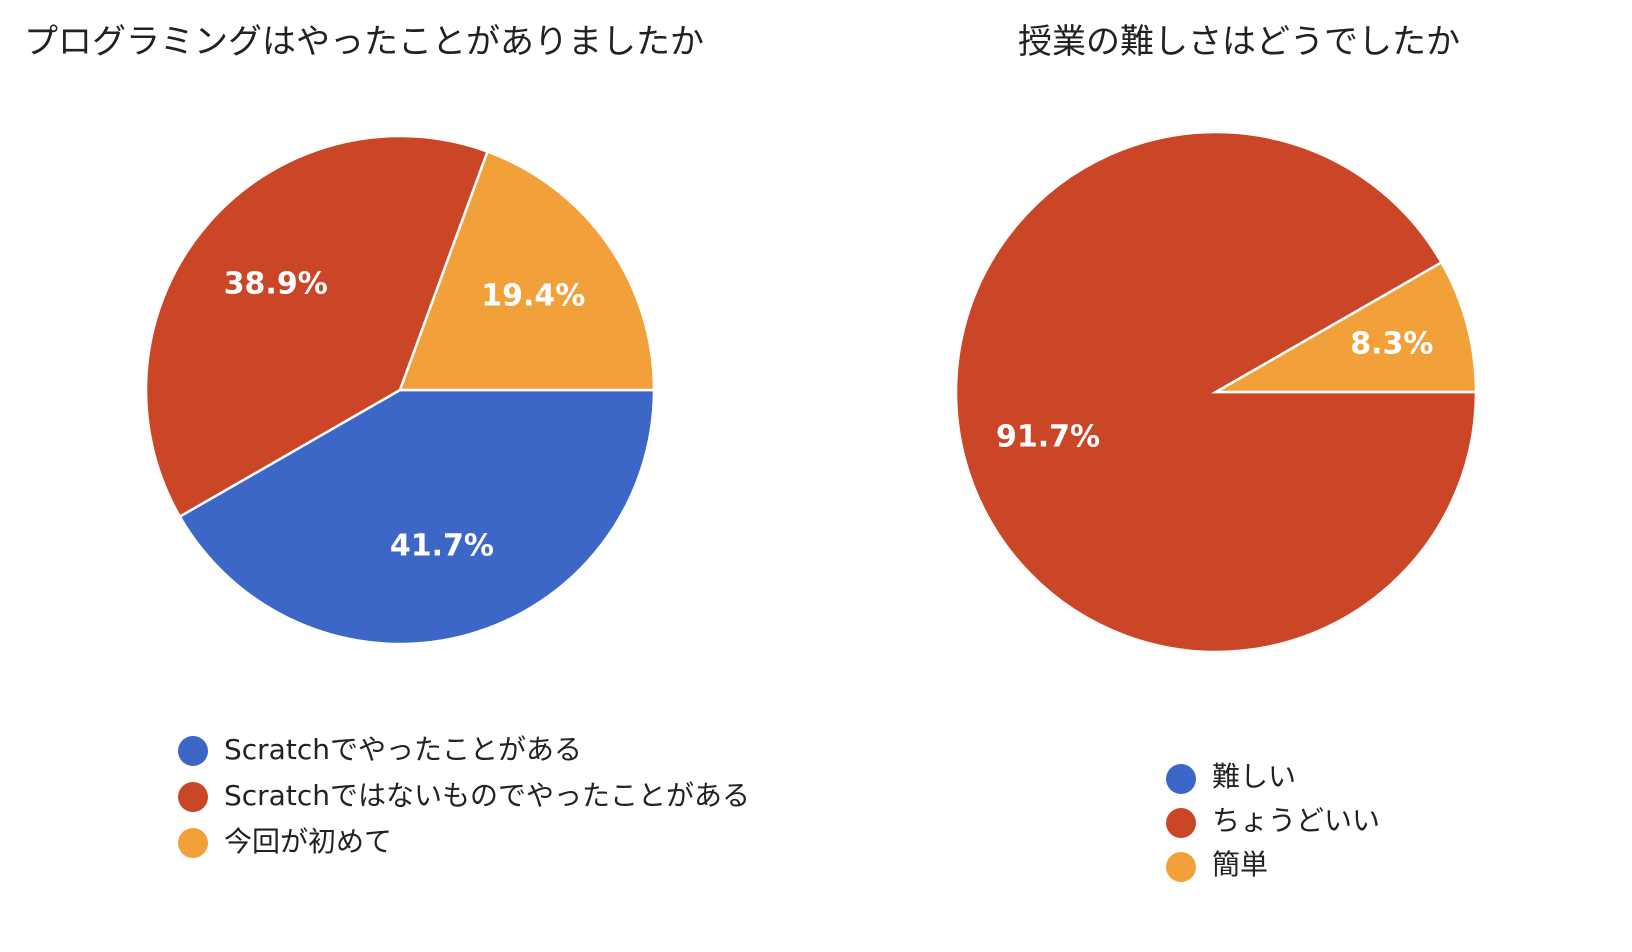 The image size is (1632, 952). Describe the element at coordinates (442, 546) in the screenshot. I see `pie-data-label: 41.7%` at that location.